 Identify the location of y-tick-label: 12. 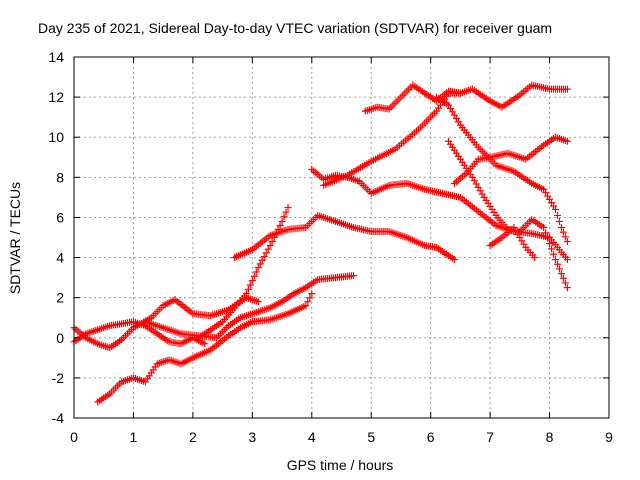
(56, 97).